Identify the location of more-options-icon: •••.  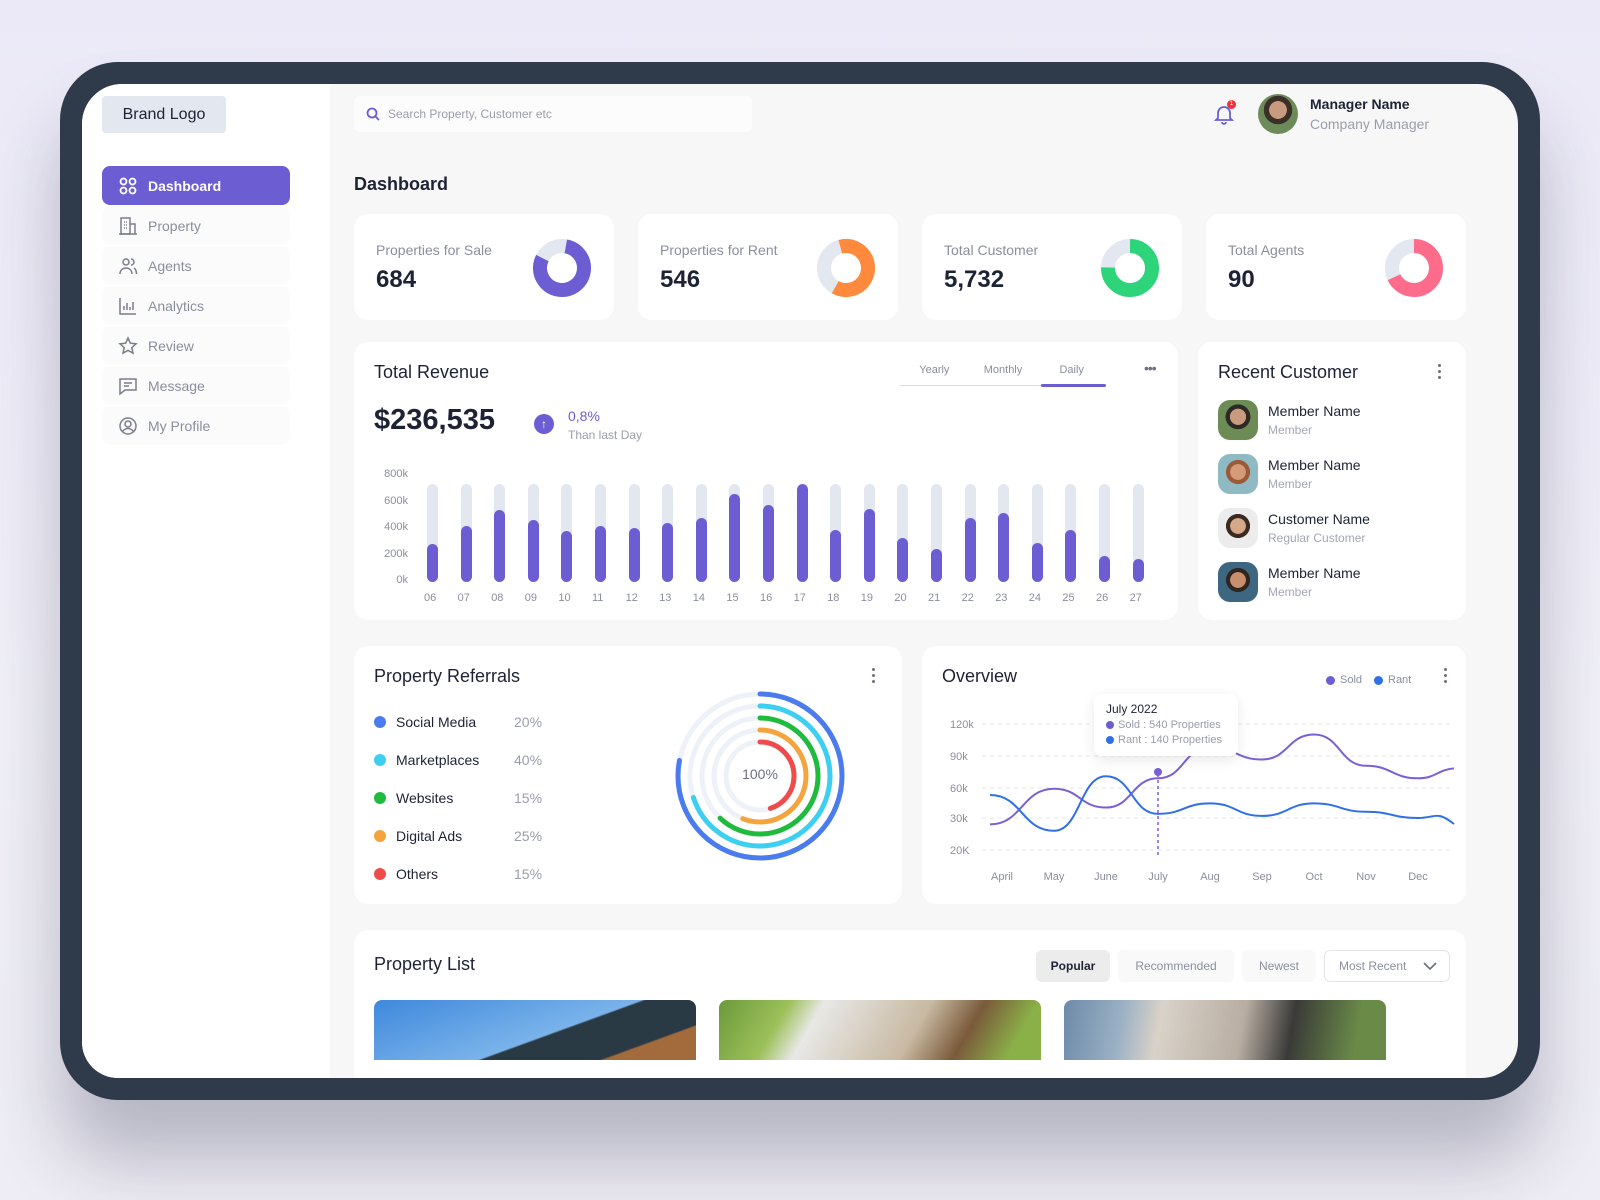
(1150, 368).